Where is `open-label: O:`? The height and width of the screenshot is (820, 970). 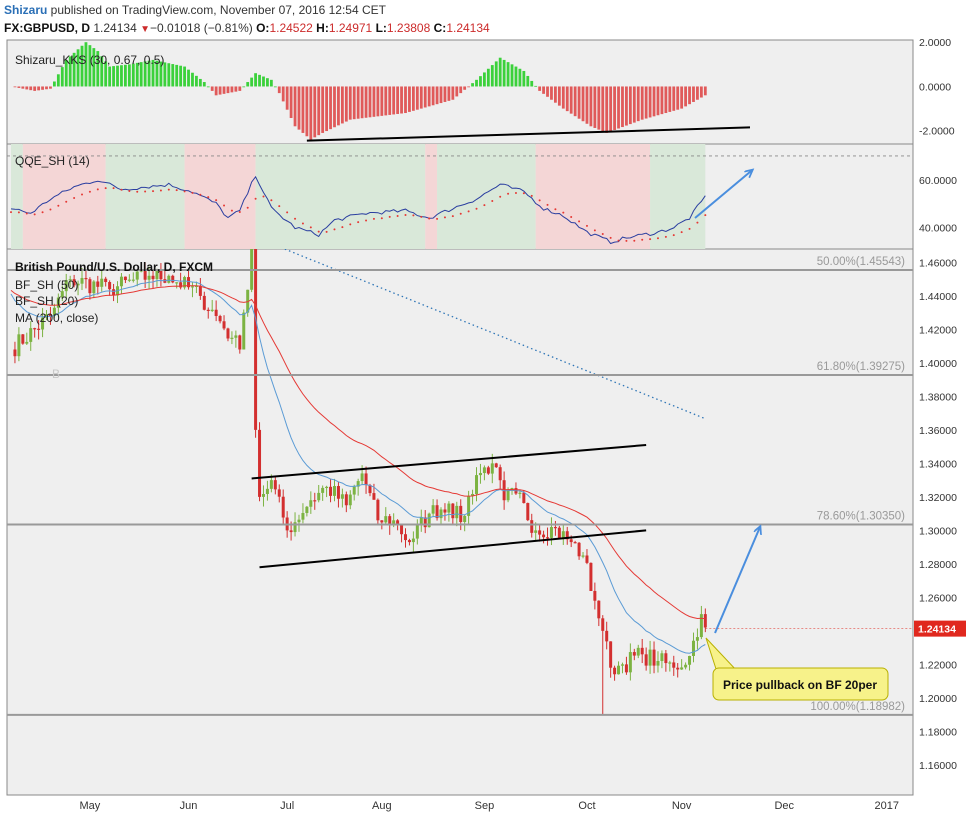 open-label: O: is located at coordinates (263, 28).